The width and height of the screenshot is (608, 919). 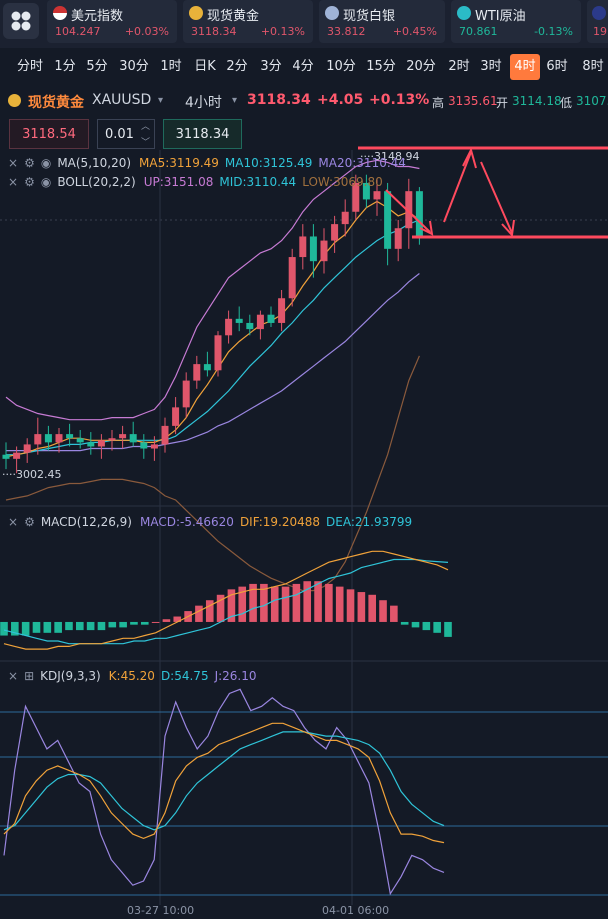 What do you see at coordinates (97, 66) in the screenshot?
I see `timeframe-2: 5分` at bounding box center [97, 66].